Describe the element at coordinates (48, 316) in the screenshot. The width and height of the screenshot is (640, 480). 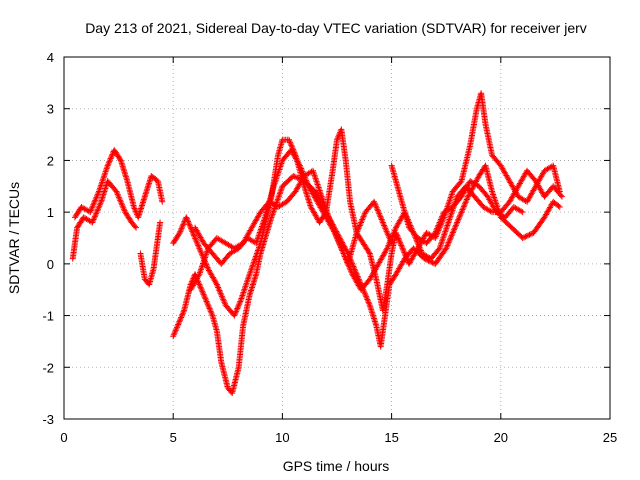
I see `y-tick-label: -1` at that location.